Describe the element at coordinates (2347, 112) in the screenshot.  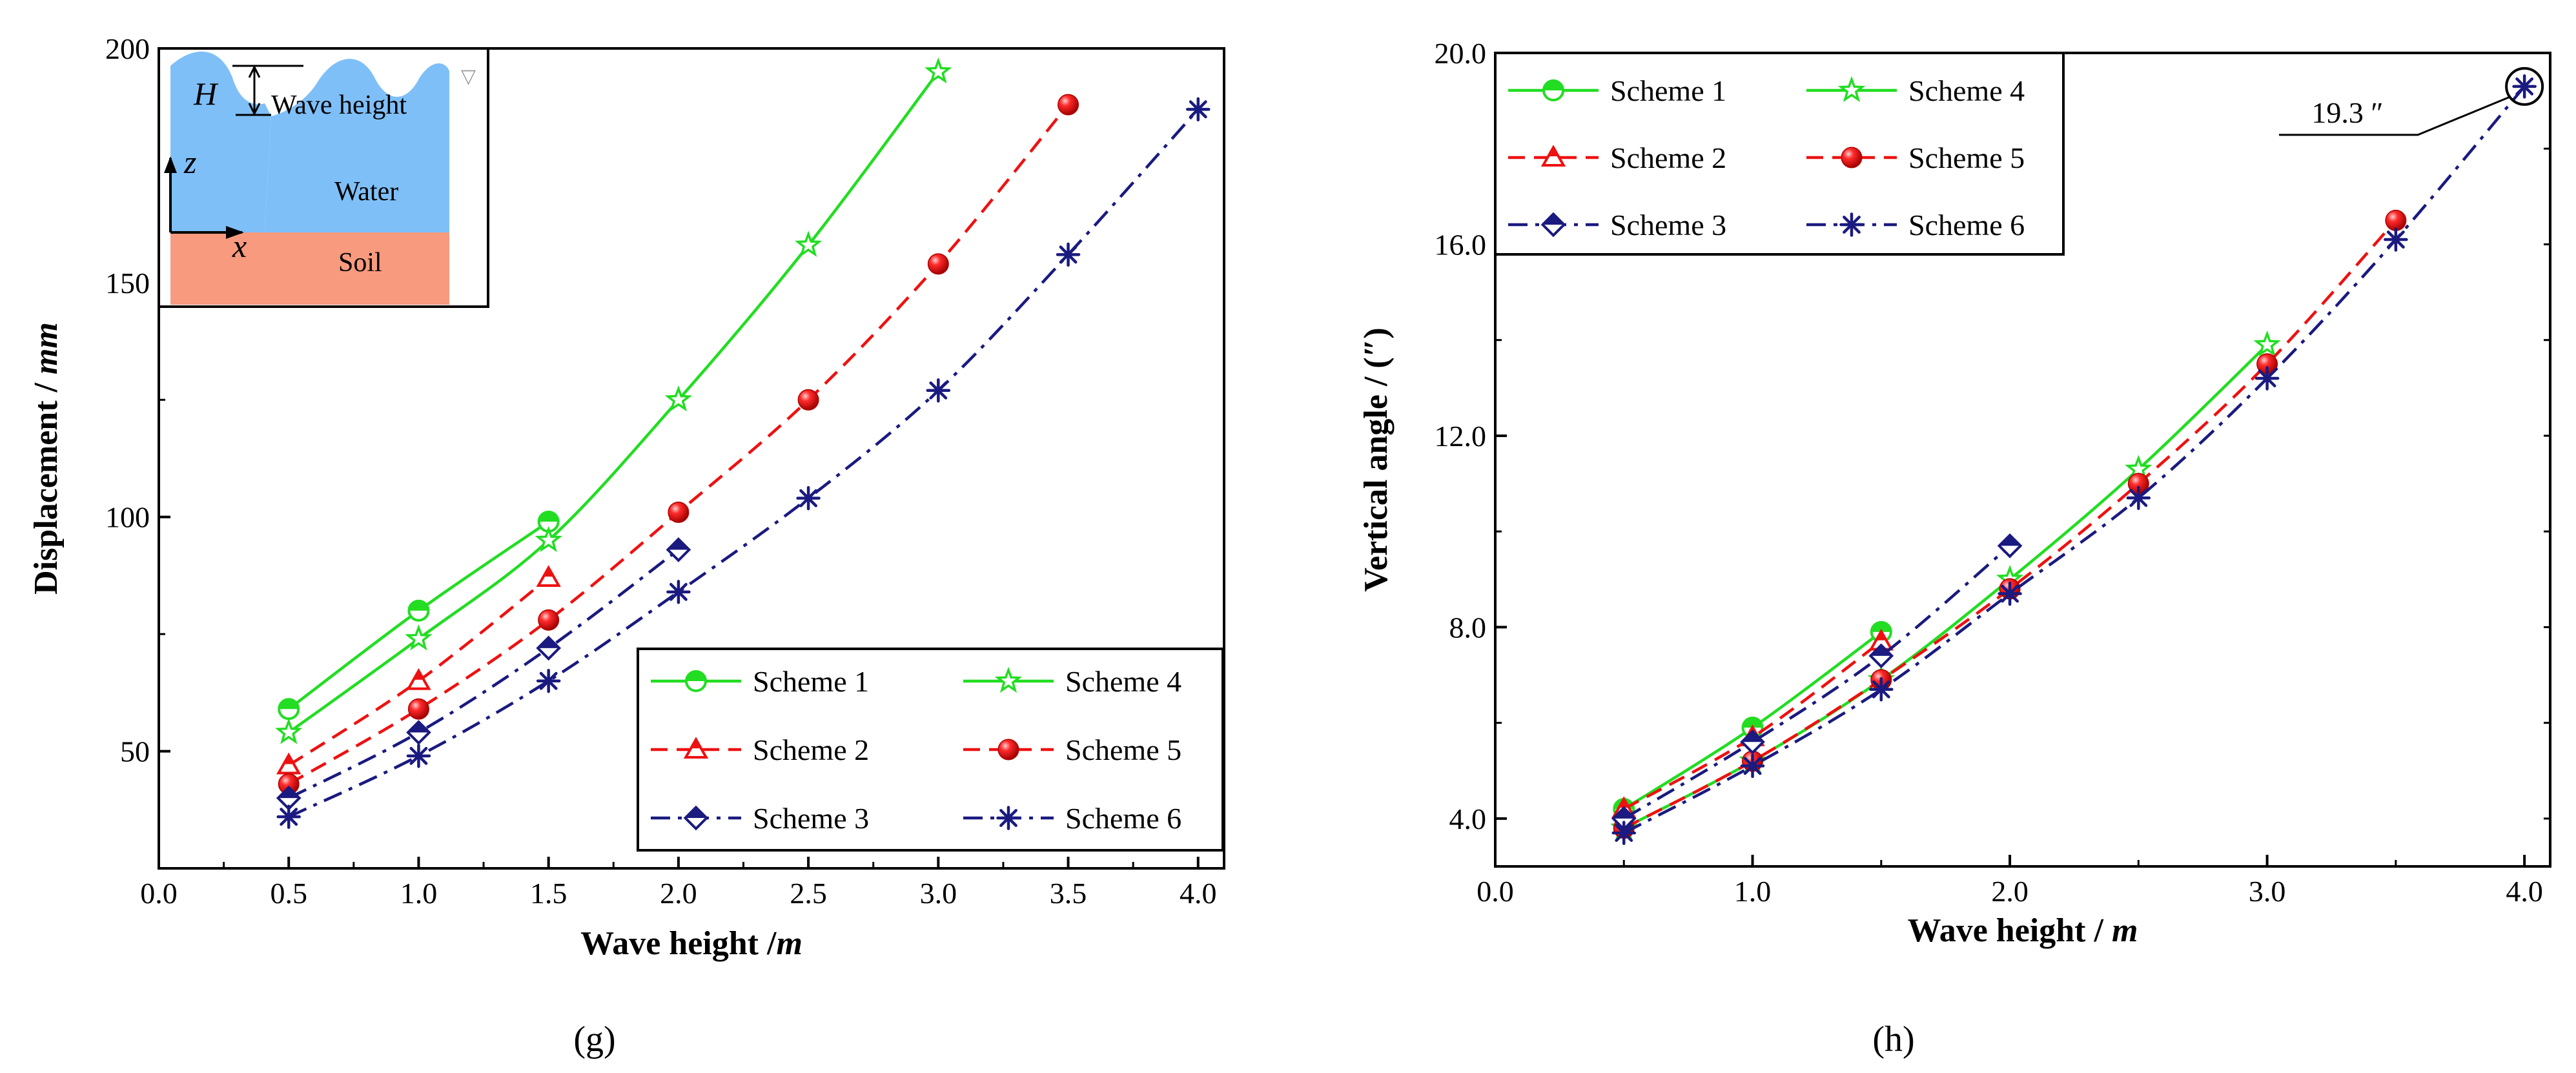
I see `peak-annotation-label: 19.3 ″` at that location.